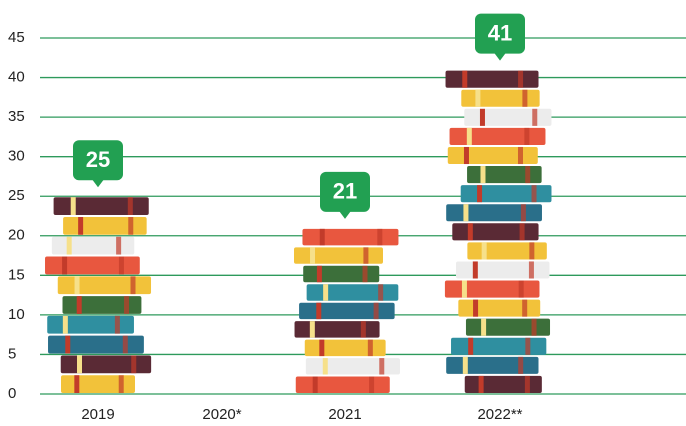 This screenshot has width=686, height=426. I want to click on y-tick-label: 30, so click(16, 156).